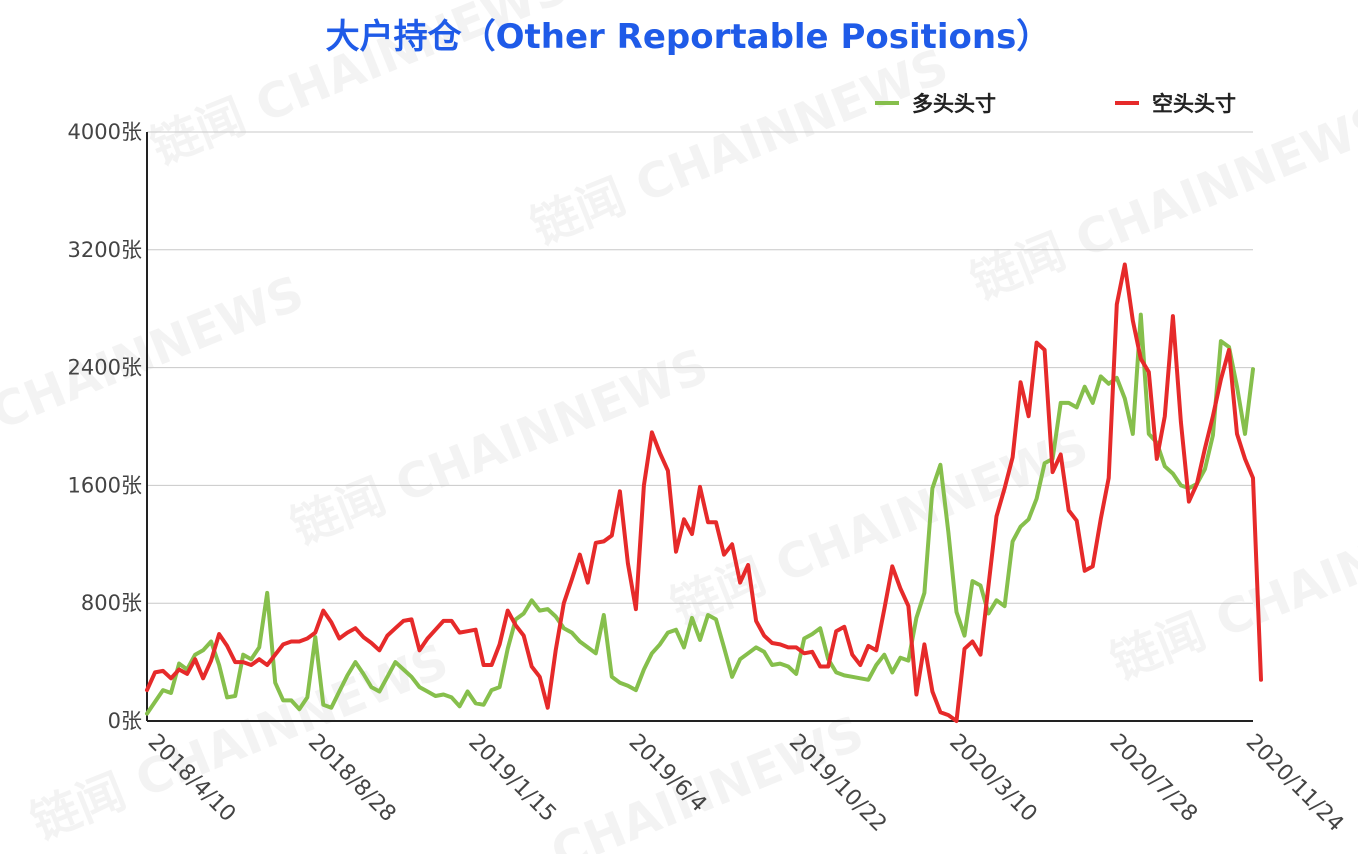  What do you see at coordinates (1055, 104) in the screenshot?
I see `legend: 多头头寸 空头头寸` at bounding box center [1055, 104].